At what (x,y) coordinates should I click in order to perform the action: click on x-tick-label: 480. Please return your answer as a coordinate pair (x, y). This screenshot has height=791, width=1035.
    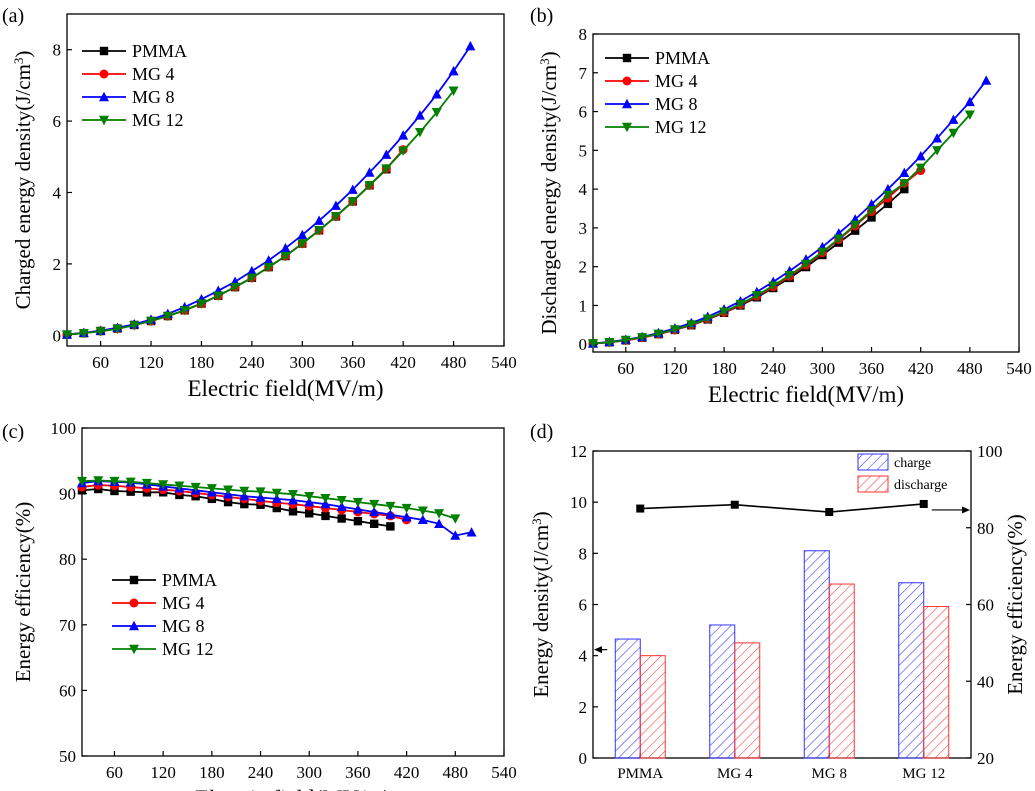
    Looking at the image, I should click on (970, 368).